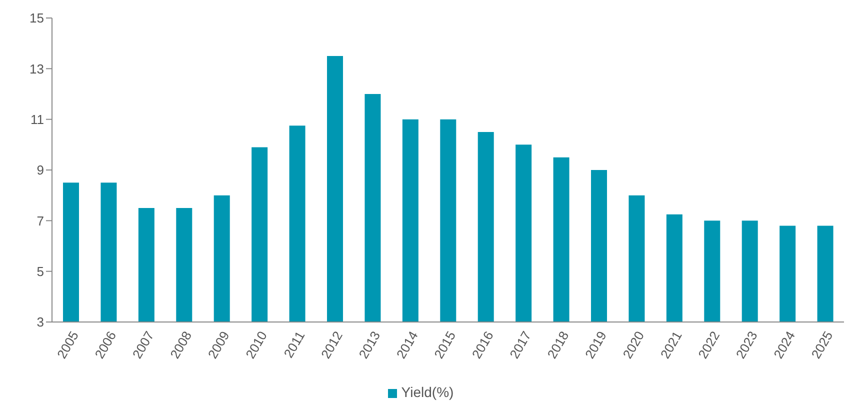 Image resolution: width=866 pixels, height=410 pixels. Describe the element at coordinates (37, 18) in the screenshot. I see `y-tick-label: 15` at that location.